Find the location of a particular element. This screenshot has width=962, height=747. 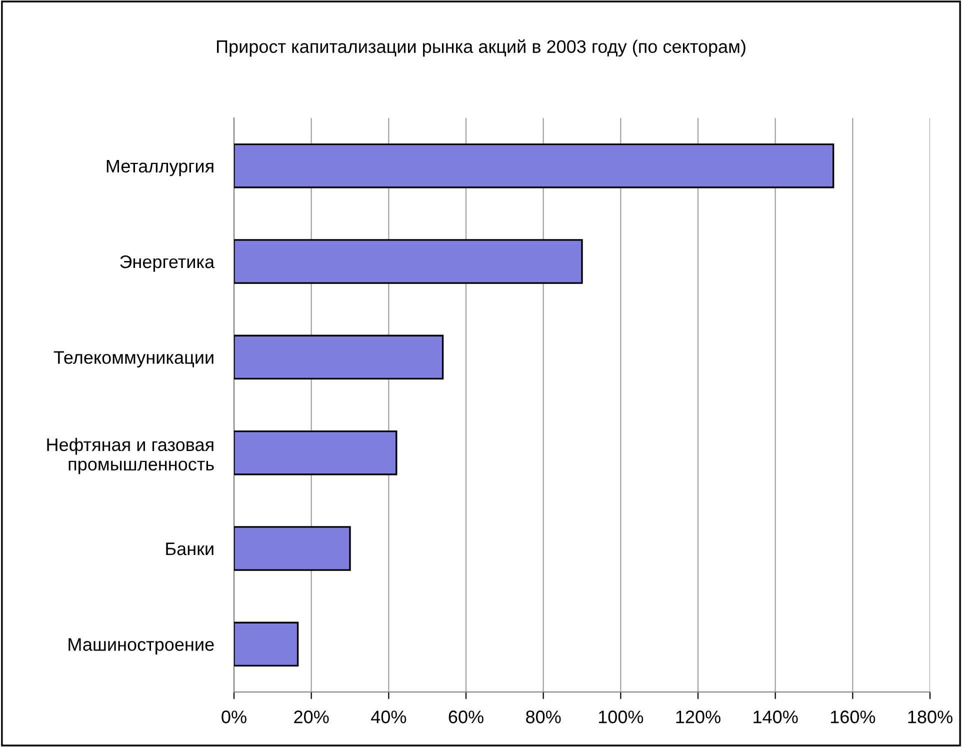

y-tick-label: Энергетика is located at coordinates (167, 263).